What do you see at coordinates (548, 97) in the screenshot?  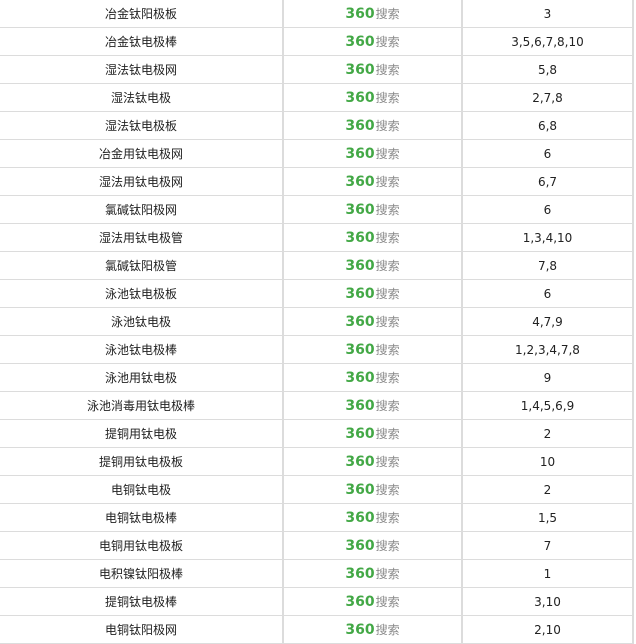 I see `rank-positions-cell: 2,7,8` at bounding box center [548, 97].